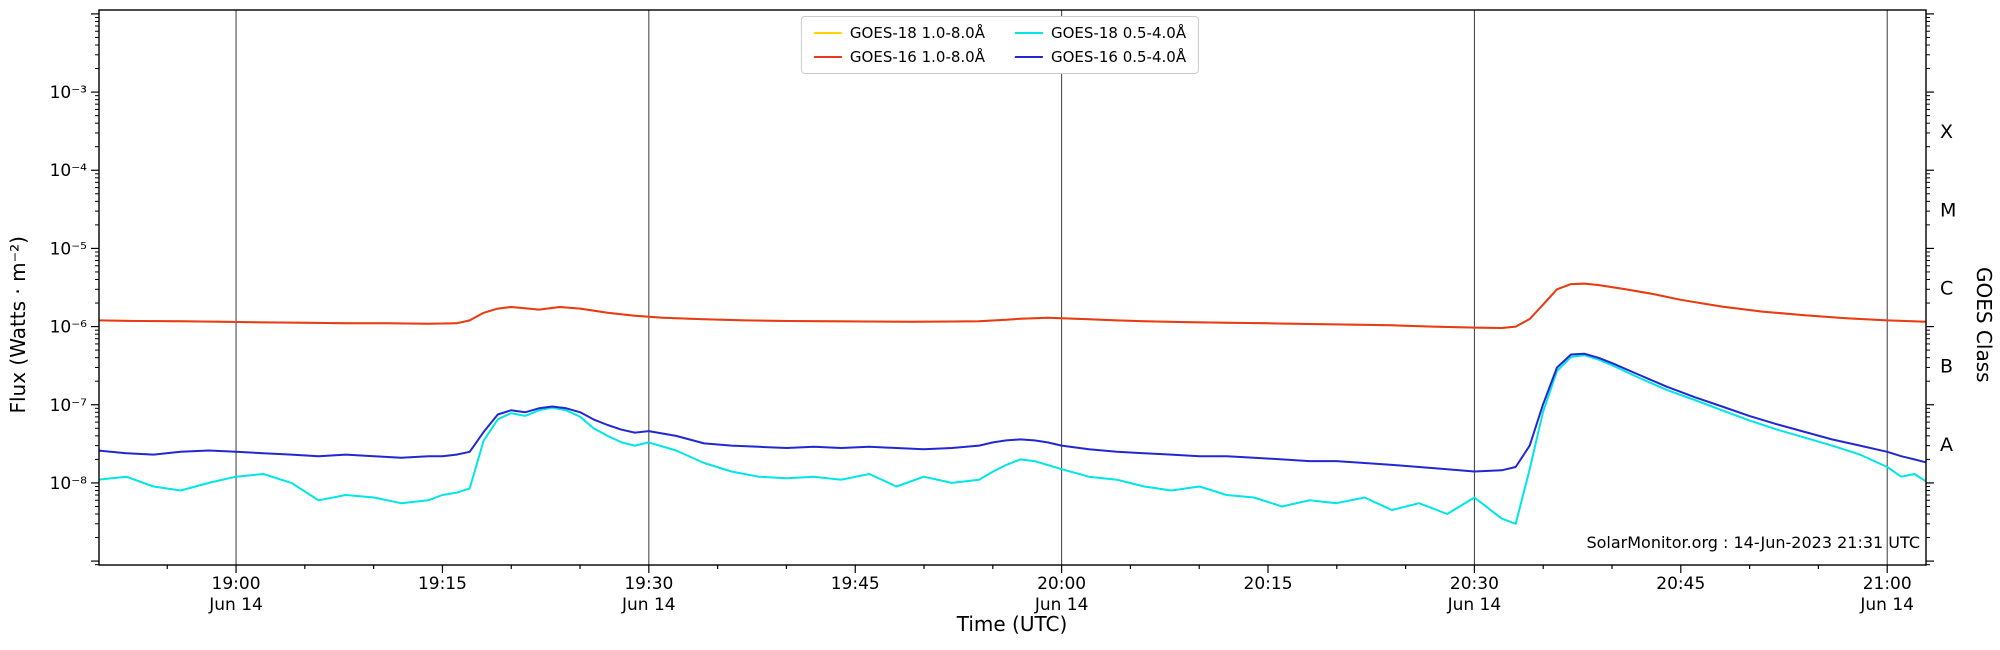  Describe the element at coordinates (1753, 542) in the screenshot. I see `source-annotation: SolarMonitor.org : 14-Jun-2023 21:31 UTC` at that location.